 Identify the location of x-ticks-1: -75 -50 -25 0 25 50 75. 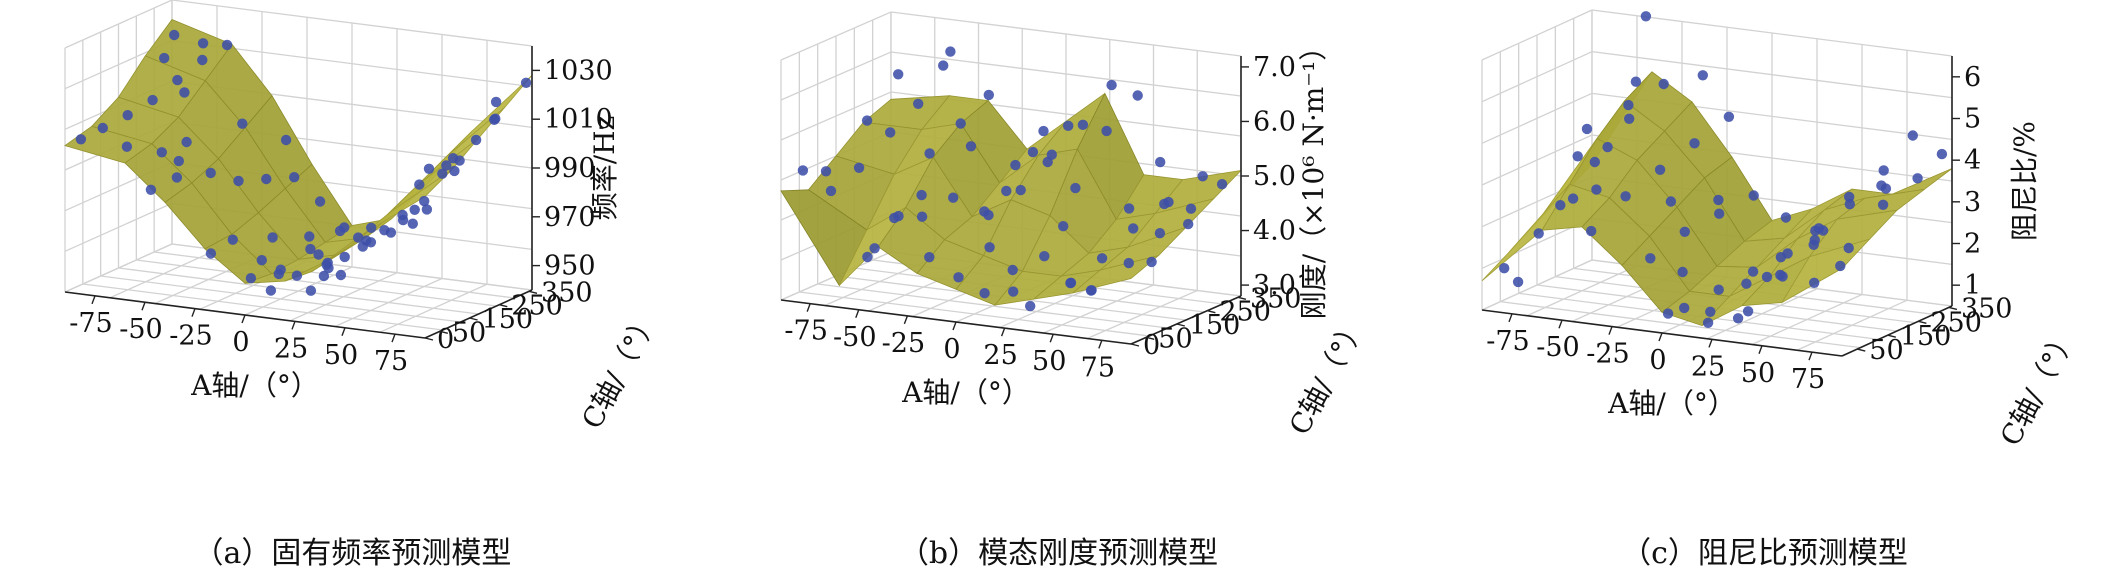
(949, 343).